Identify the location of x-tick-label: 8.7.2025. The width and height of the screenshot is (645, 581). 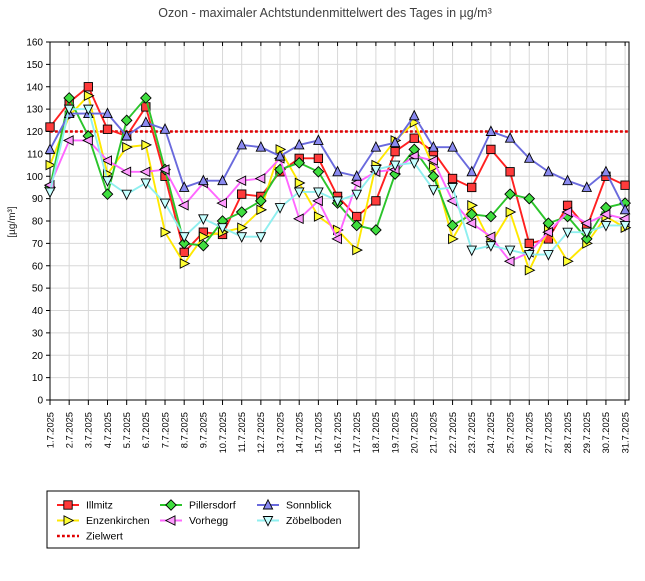
(184, 430).